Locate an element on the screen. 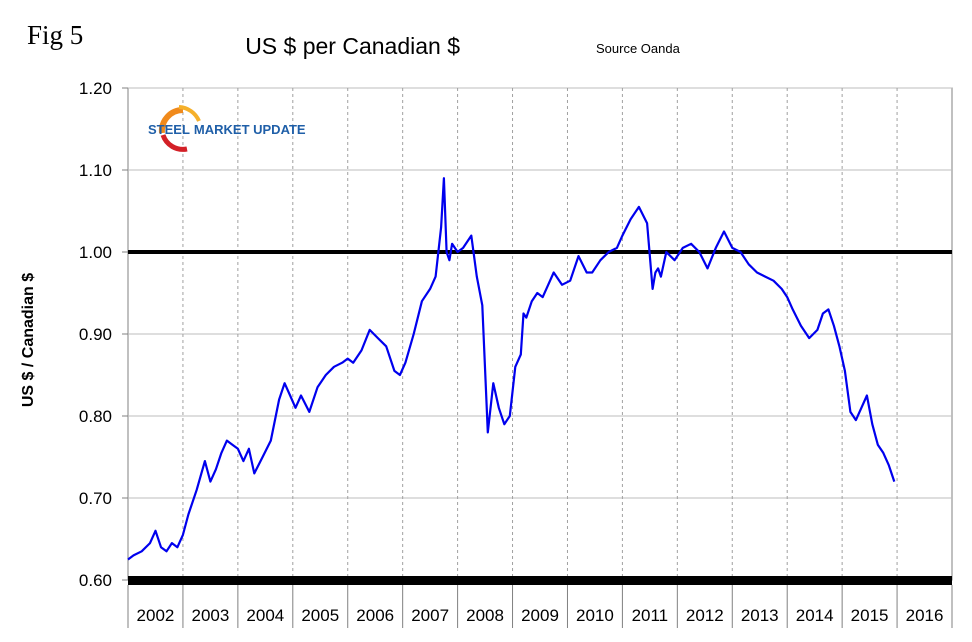  steel-market-update-logo: STEEL MARKET UPDATE is located at coordinates (227, 128).